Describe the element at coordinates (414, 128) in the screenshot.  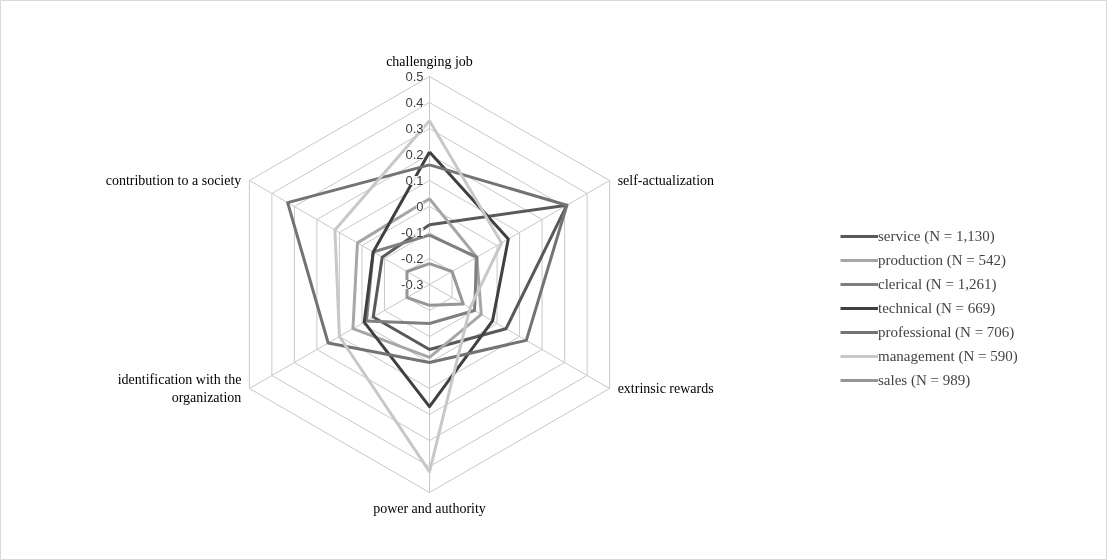
I see `y-tick-label: 0.3` at that location.